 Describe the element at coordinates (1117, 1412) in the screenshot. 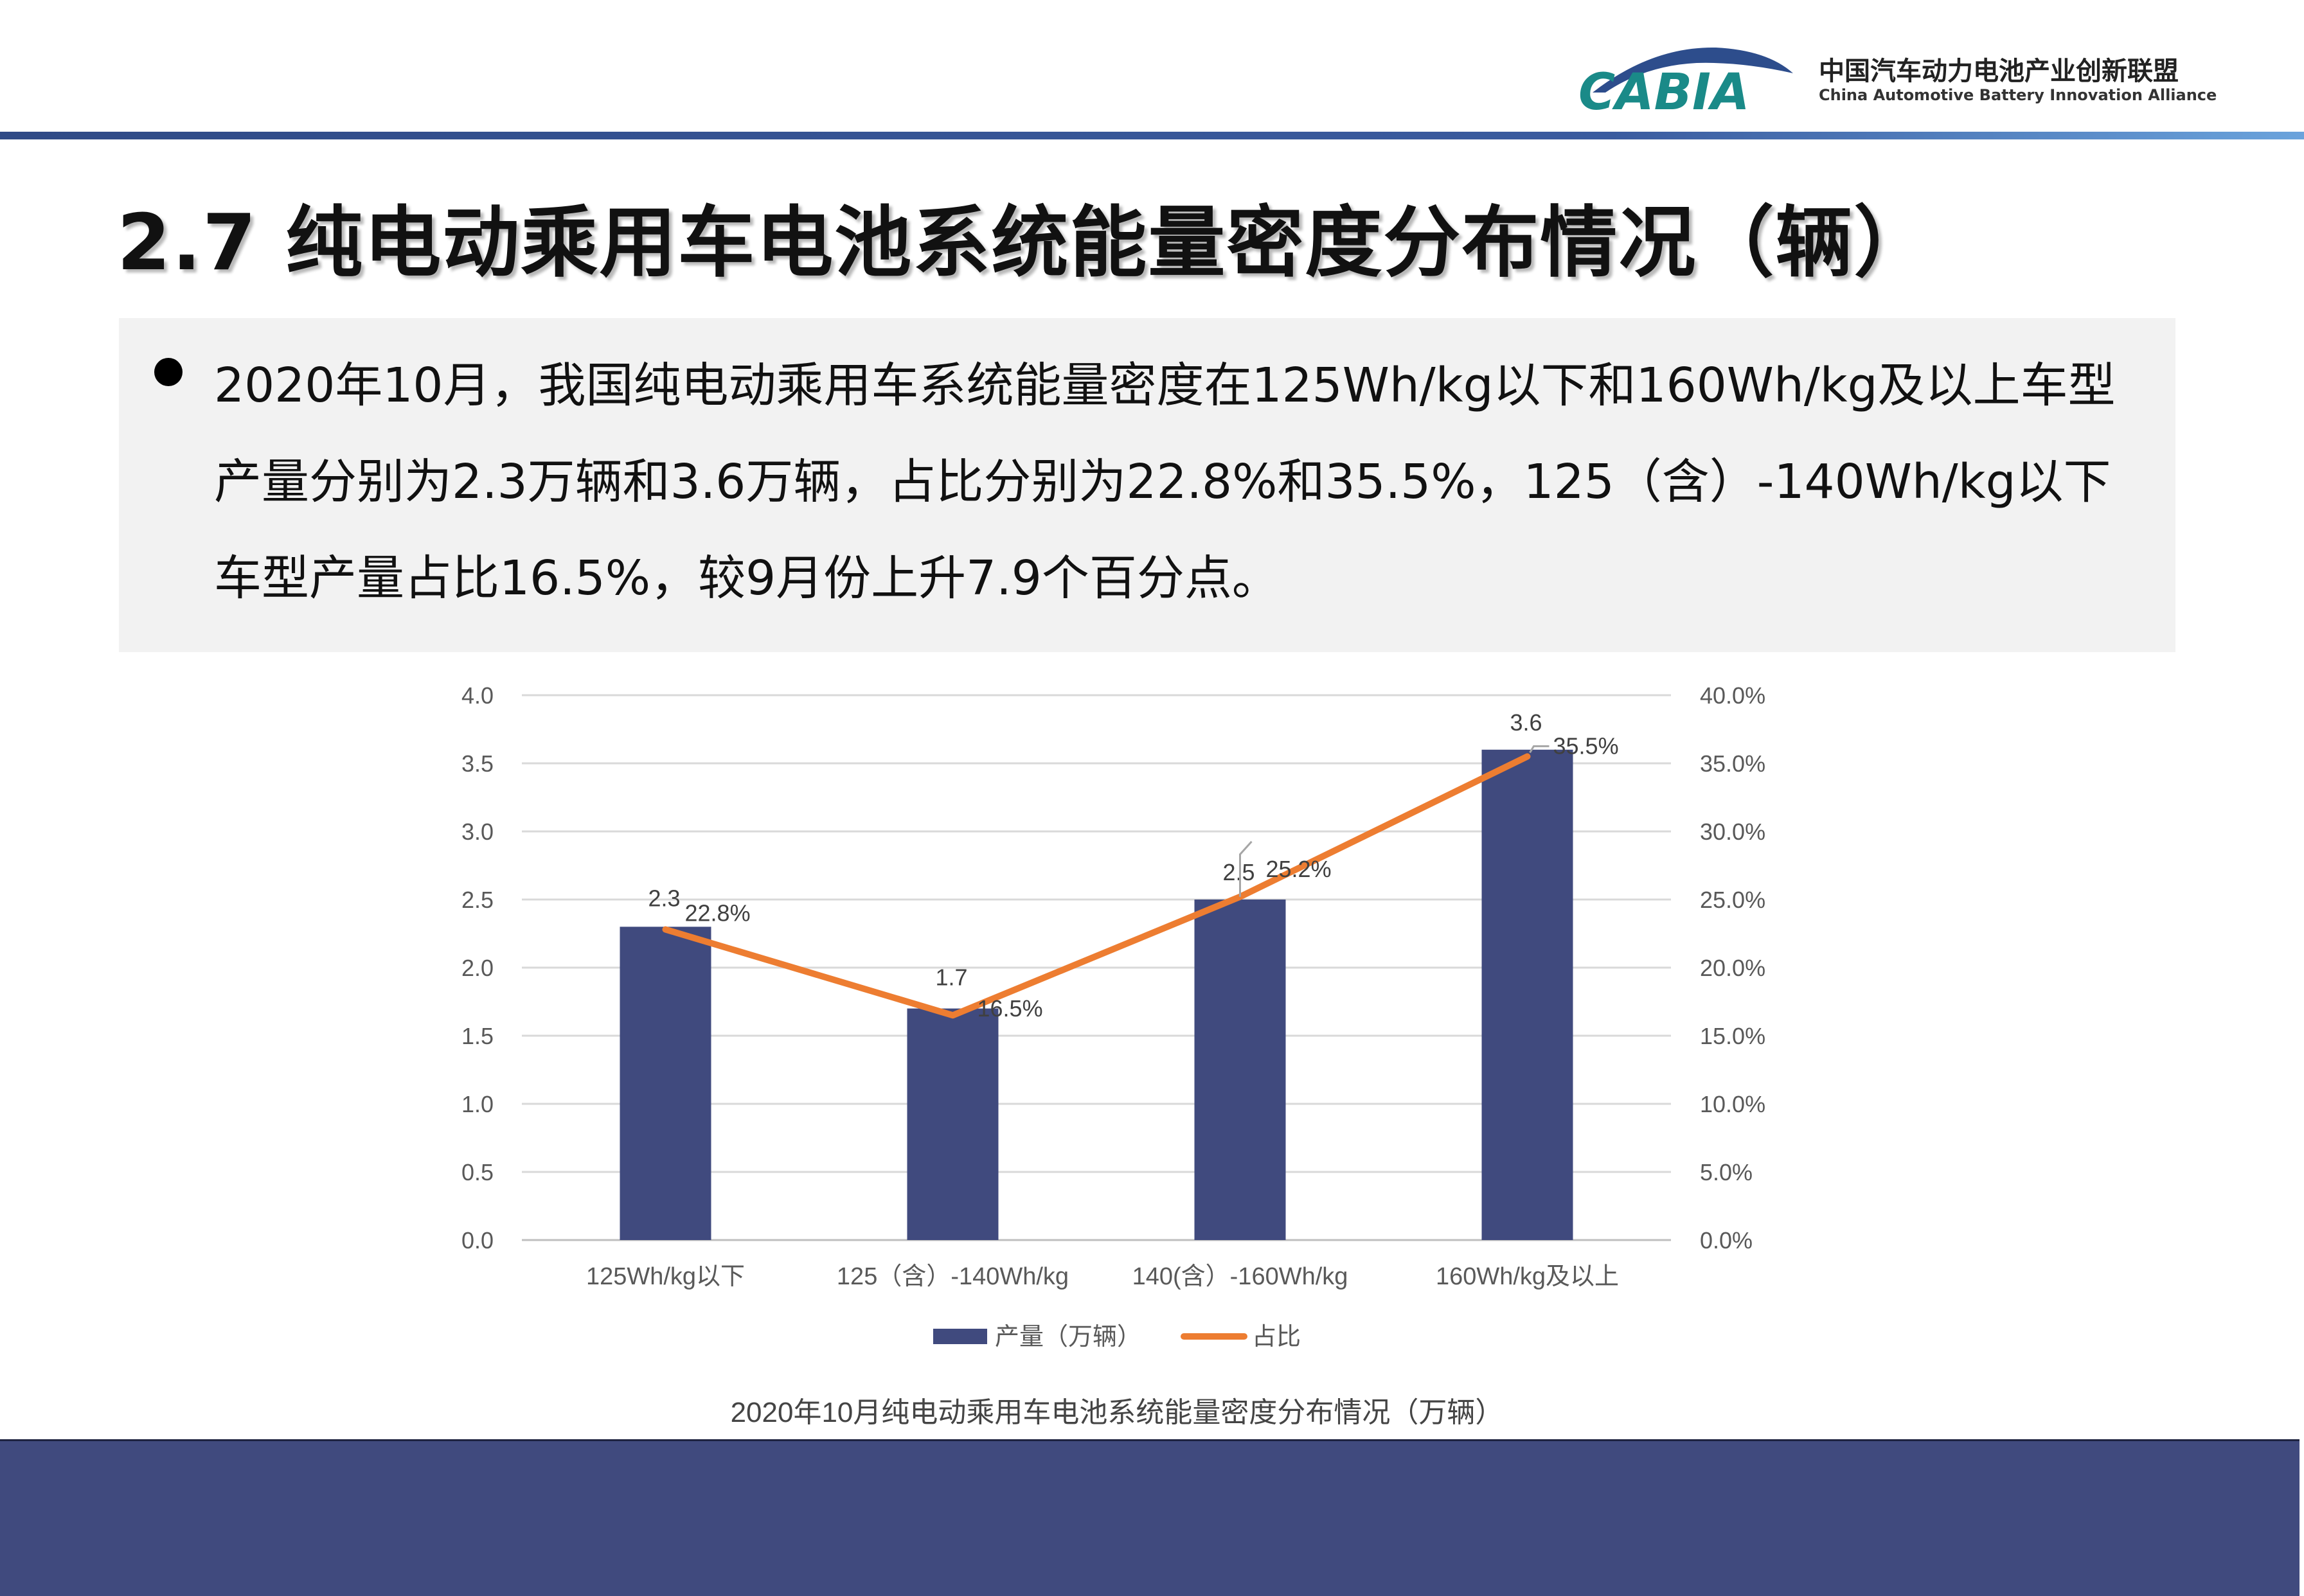

I see `chart-title: 2020年10月纯电动乘用车电池系统能量密度分布情况（万辆）` at that location.